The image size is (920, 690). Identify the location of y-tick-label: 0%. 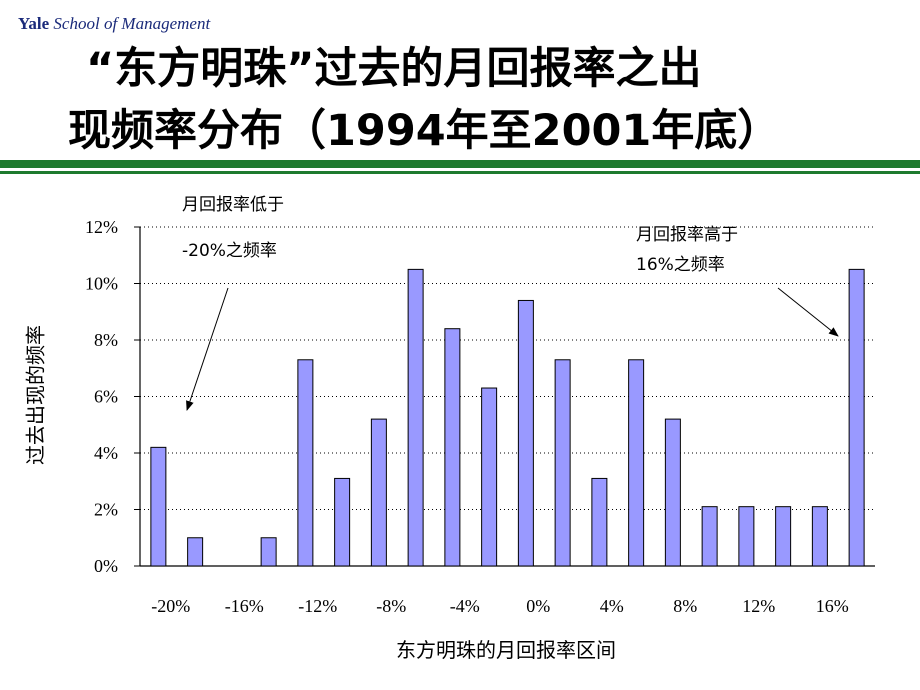
(106, 566).